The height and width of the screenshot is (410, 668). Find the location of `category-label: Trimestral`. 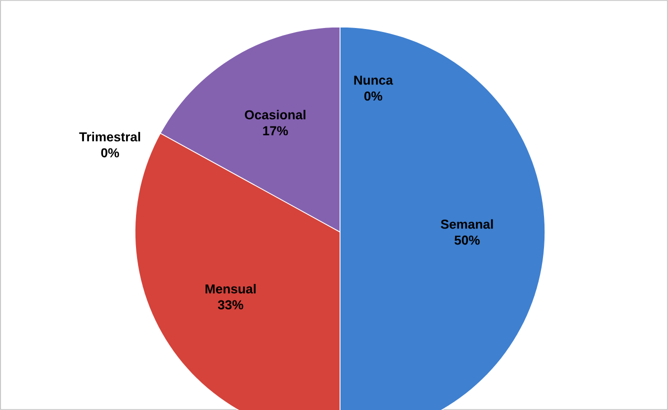

category-label: Trimestral is located at coordinates (109, 137).